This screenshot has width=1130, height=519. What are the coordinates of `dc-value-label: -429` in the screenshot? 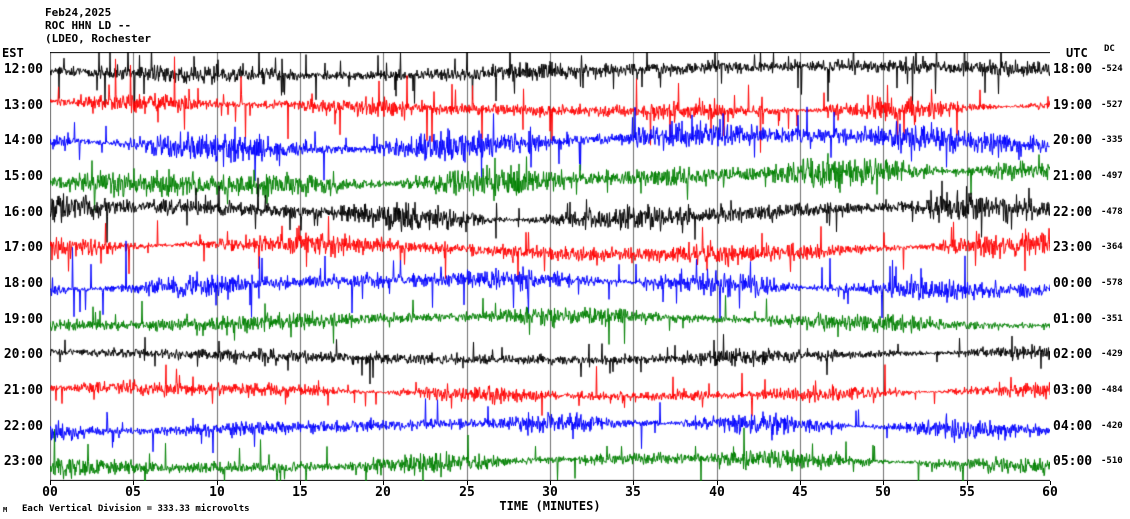 It's located at (1112, 354).